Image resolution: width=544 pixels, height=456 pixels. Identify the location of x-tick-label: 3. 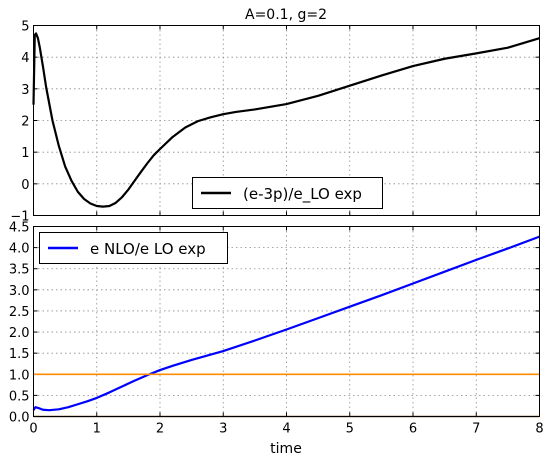
(223, 429).